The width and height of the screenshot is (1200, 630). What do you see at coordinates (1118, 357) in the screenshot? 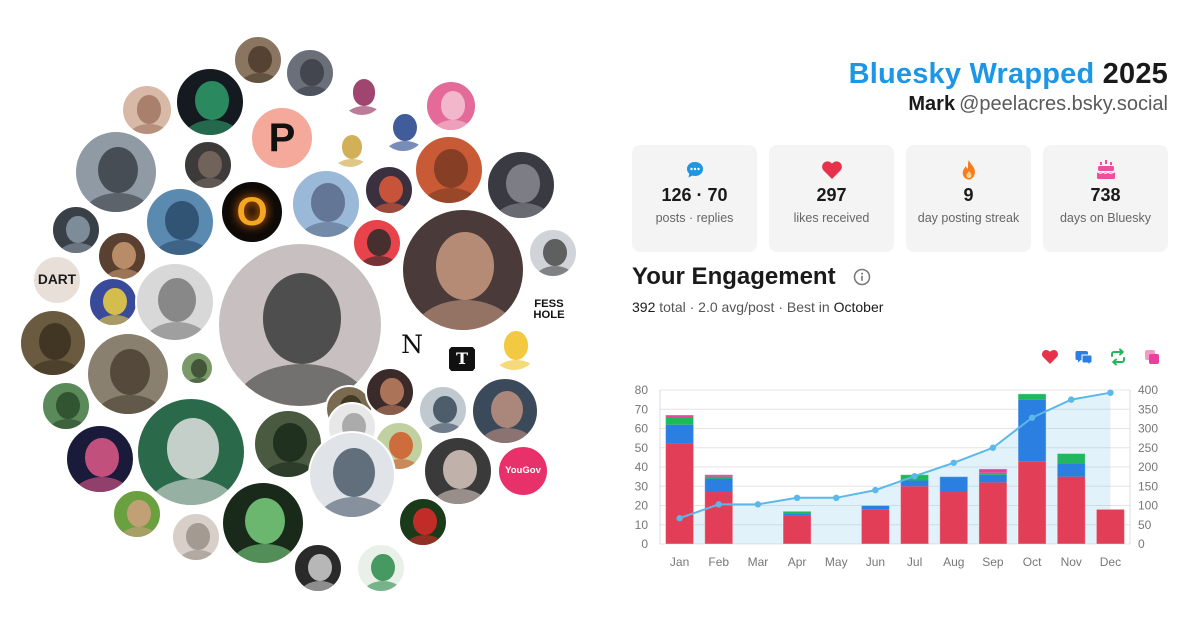
I see `repost-icon` at bounding box center [1118, 357].